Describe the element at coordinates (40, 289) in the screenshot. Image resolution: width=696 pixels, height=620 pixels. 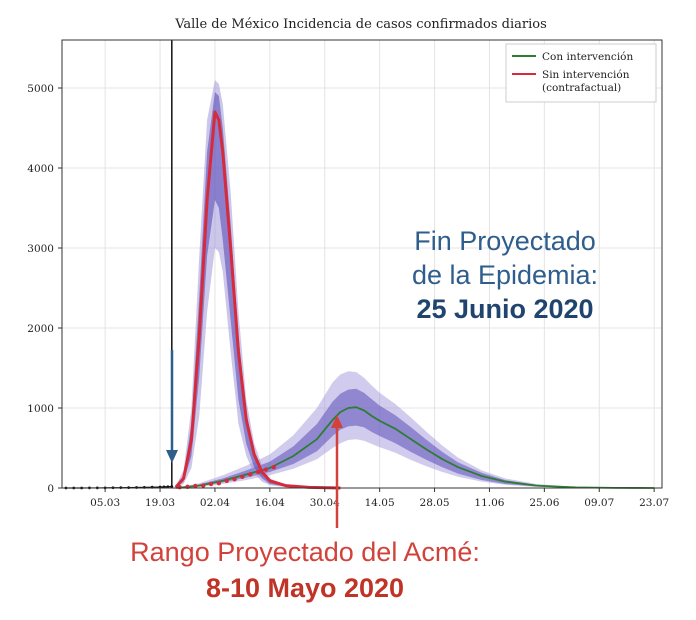
I see `y-tick-labels: 0 1000 2000 3000 4000 5000` at that location.